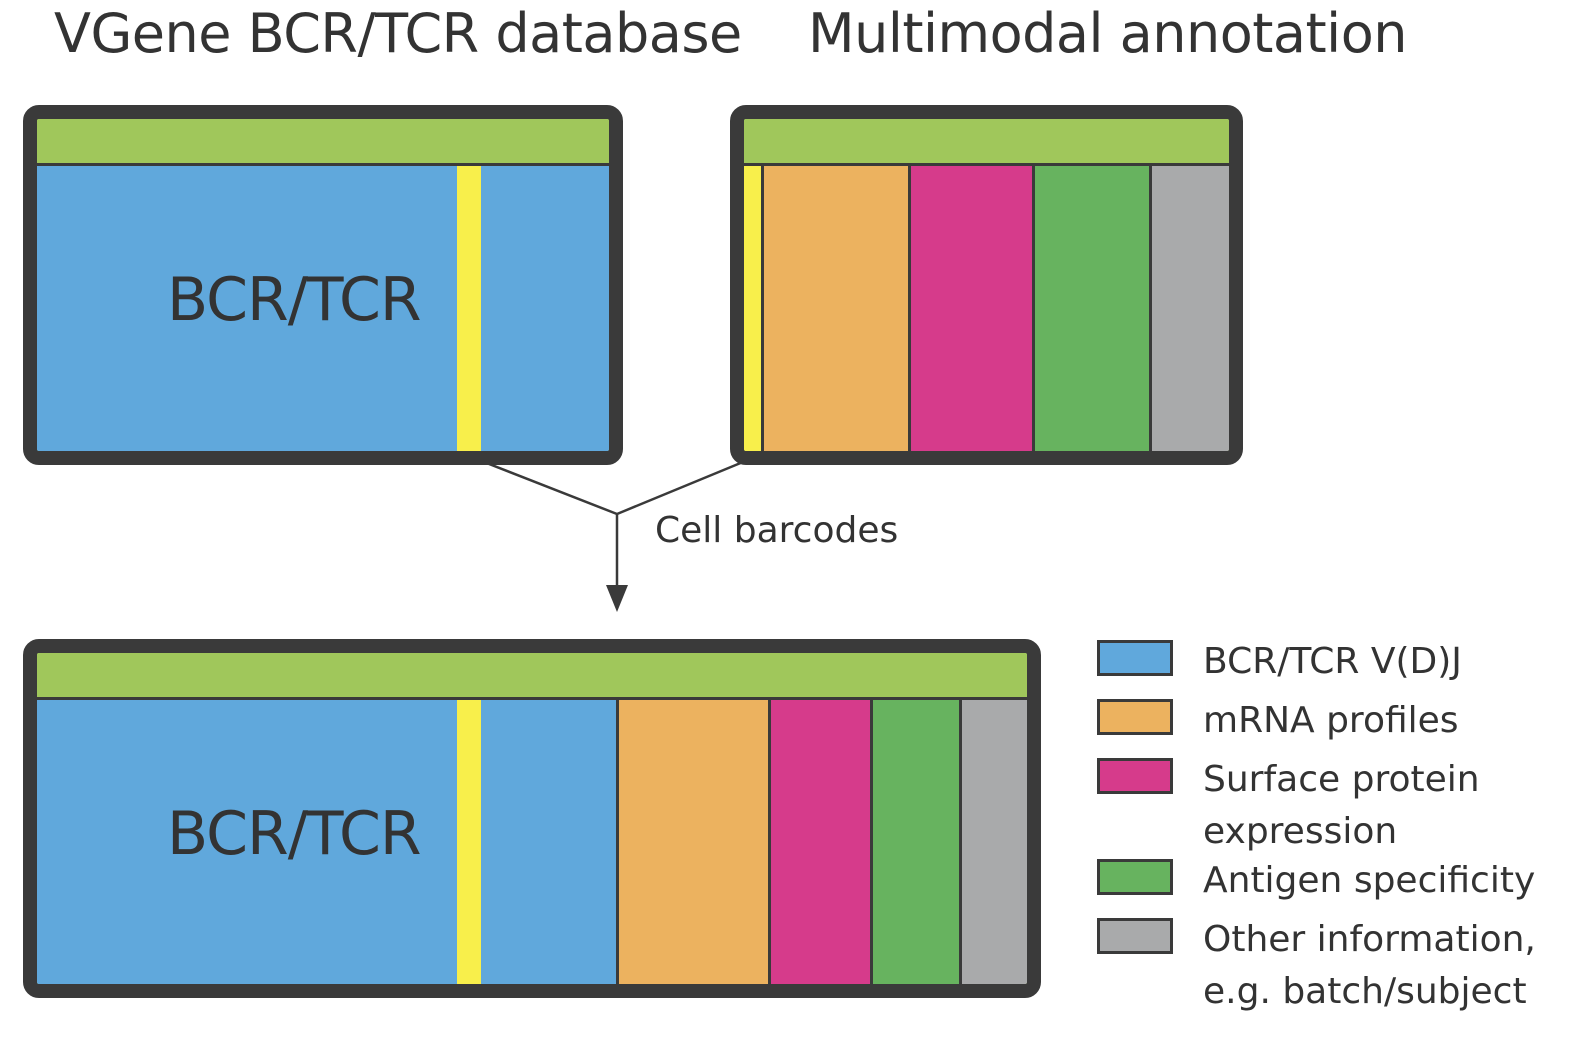 The height and width of the screenshot is (1056, 1580). What do you see at coordinates (1135, 877) in the screenshot?
I see `legend-swatch-antigen` at bounding box center [1135, 877].